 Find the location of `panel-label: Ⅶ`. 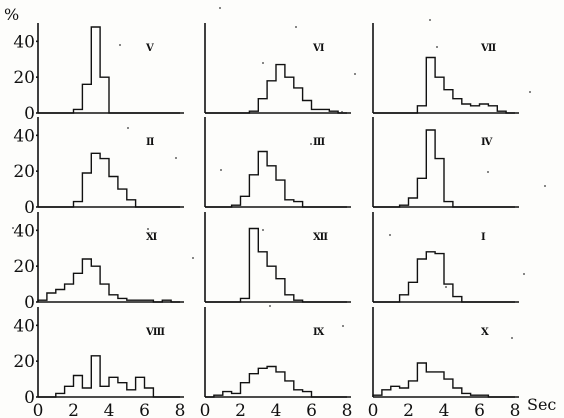

panel-label: Ⅶ is located at coordinates (488, 48).